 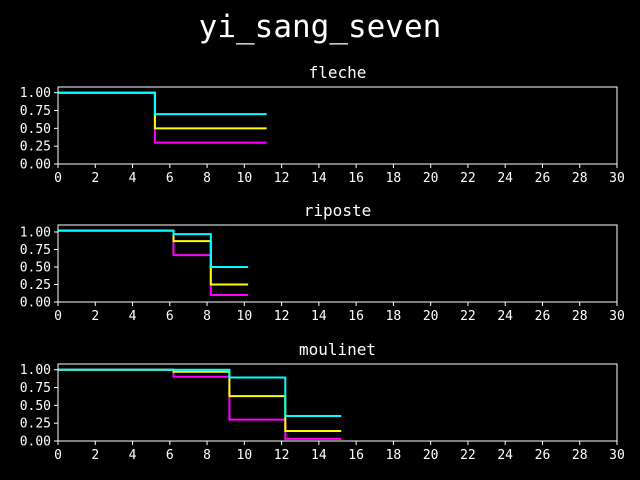 I want to click on panel-title: riposte, so click(x=337, y=210).